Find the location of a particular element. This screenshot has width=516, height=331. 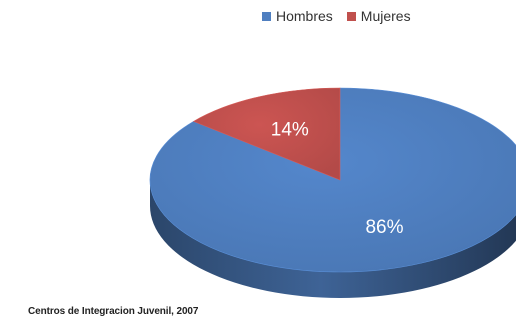

legend-label-hombres: Hombres is located at coordinates (304, 16).